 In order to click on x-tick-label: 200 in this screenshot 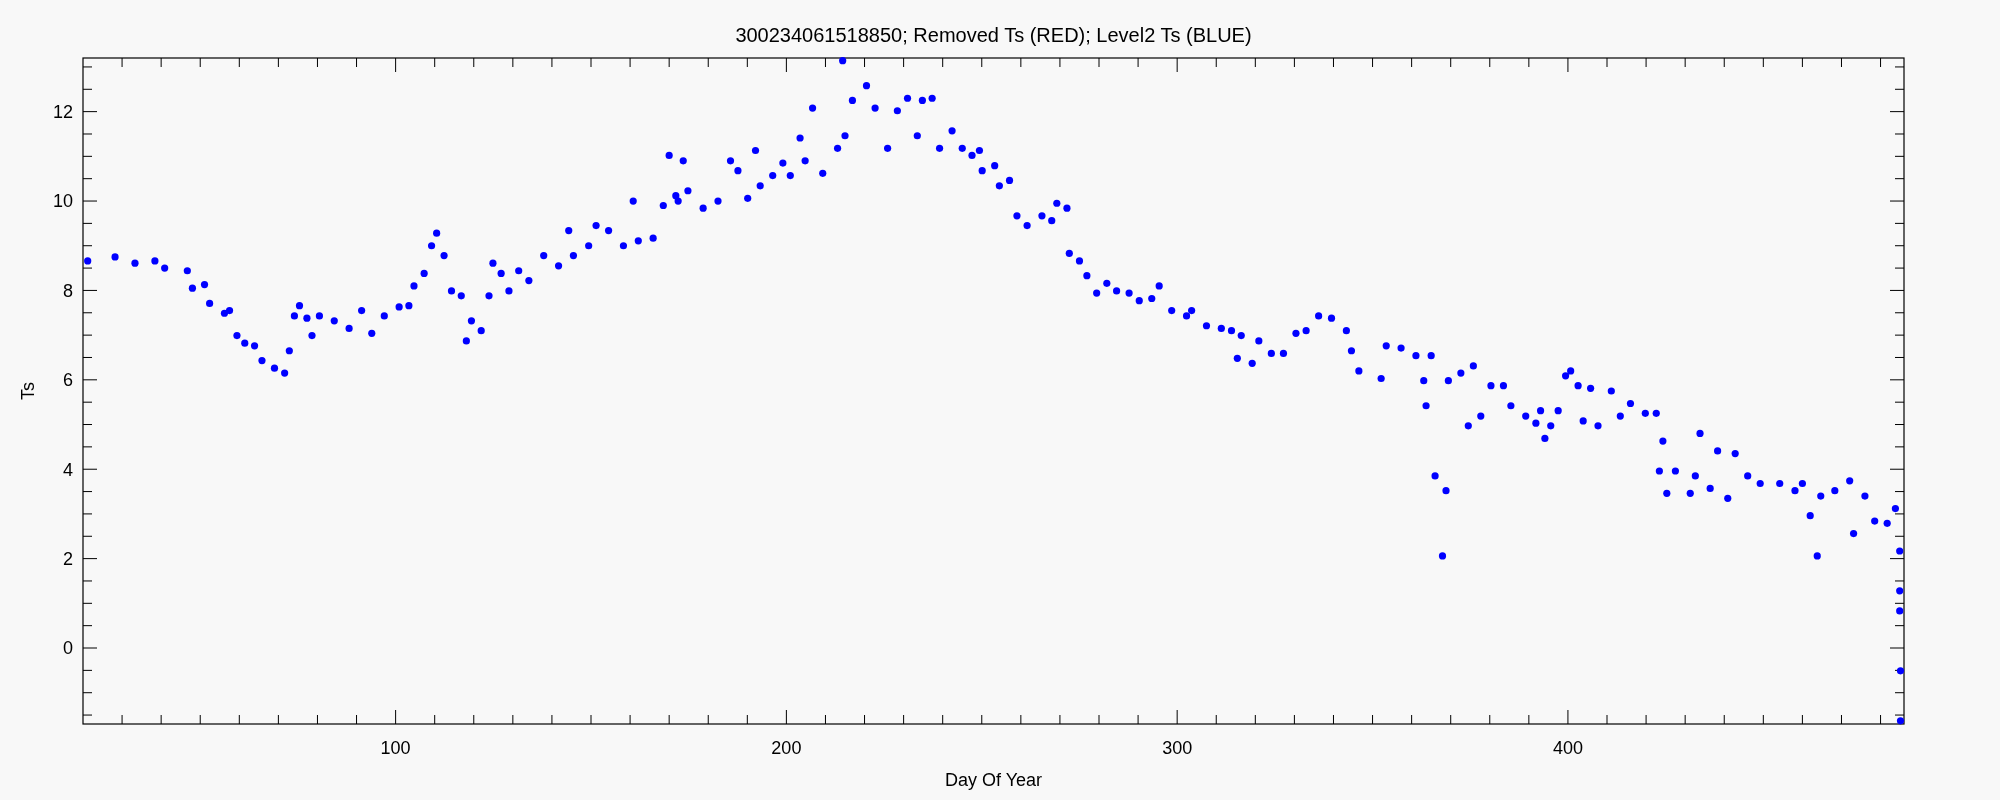, I will do `click(786, 748)`.